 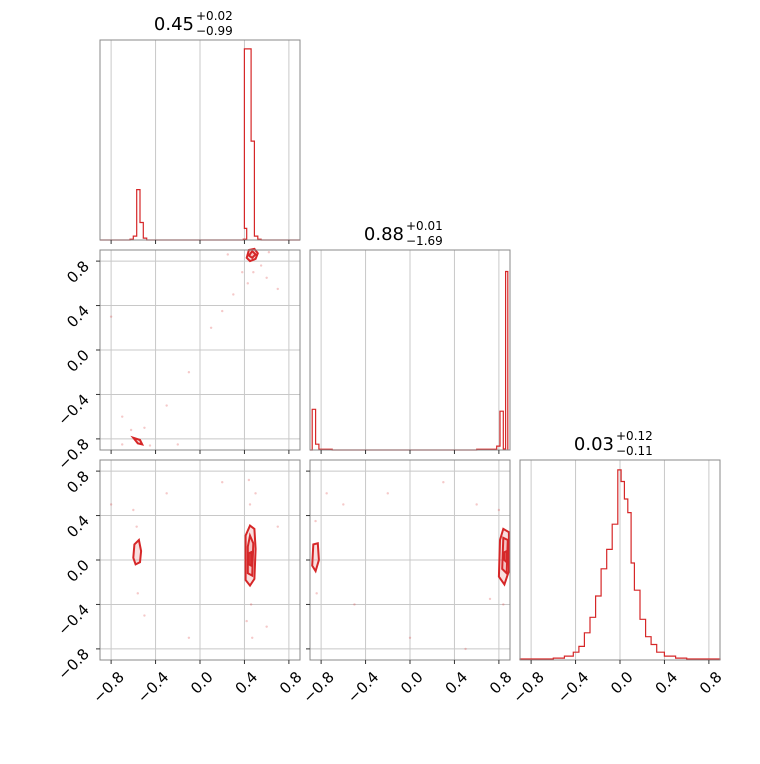 I want to click on y-tick-label: 0.8, so click(x=78, y=272).